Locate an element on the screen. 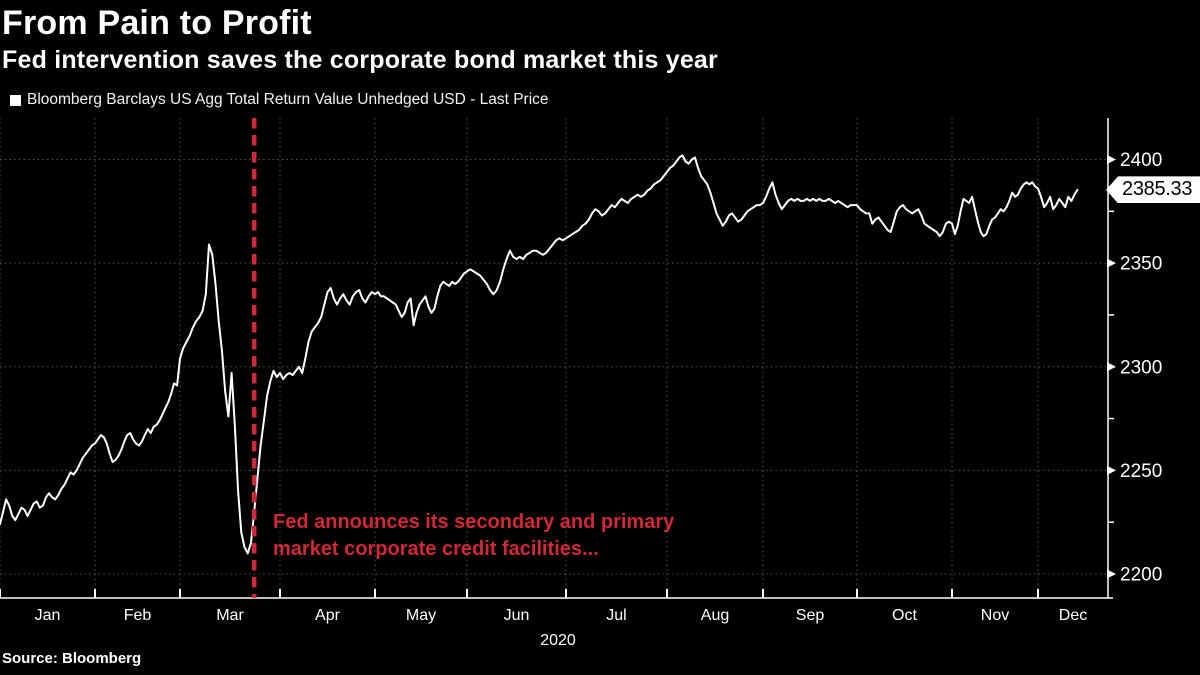 This screenshot has height=675, width=1200. event-annotation-line1: Fed announces its secondary and primary is located at coordinates (474, 522).